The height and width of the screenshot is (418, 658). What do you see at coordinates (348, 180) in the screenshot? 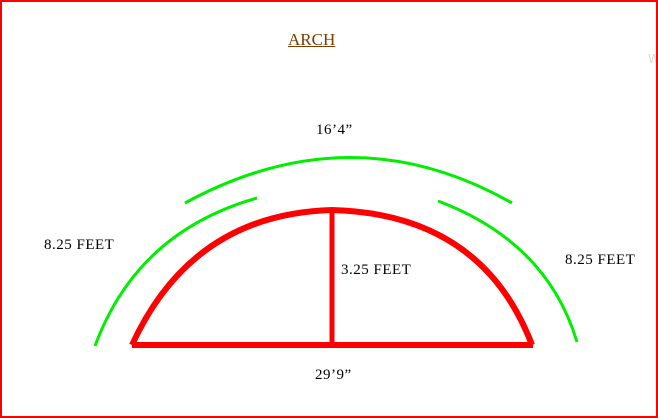
I see `top-guide-arc` at bounding box center [348, 180].